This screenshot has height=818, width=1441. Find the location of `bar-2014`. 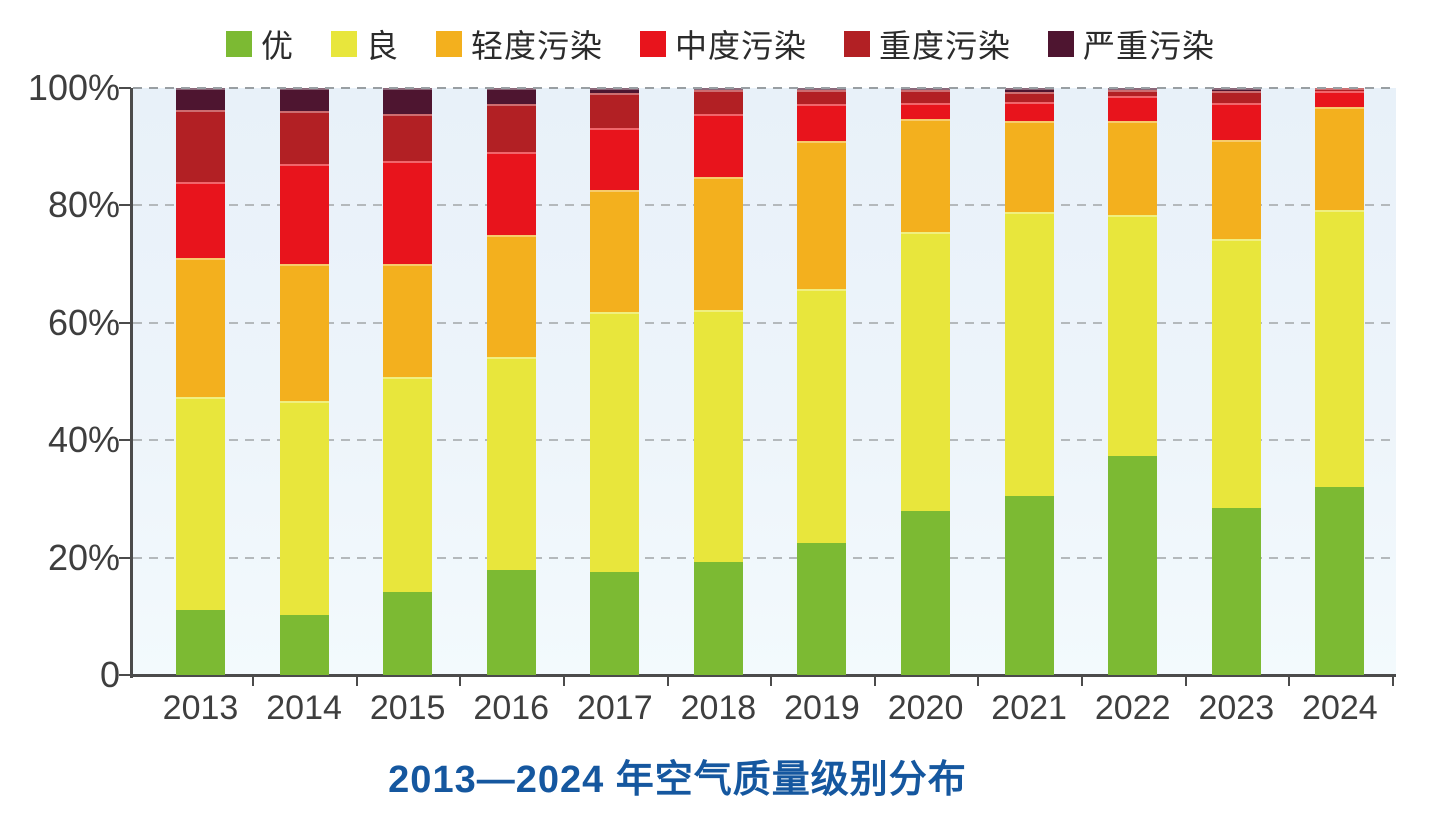

bar-2014 is located at coordinates (304, 381).